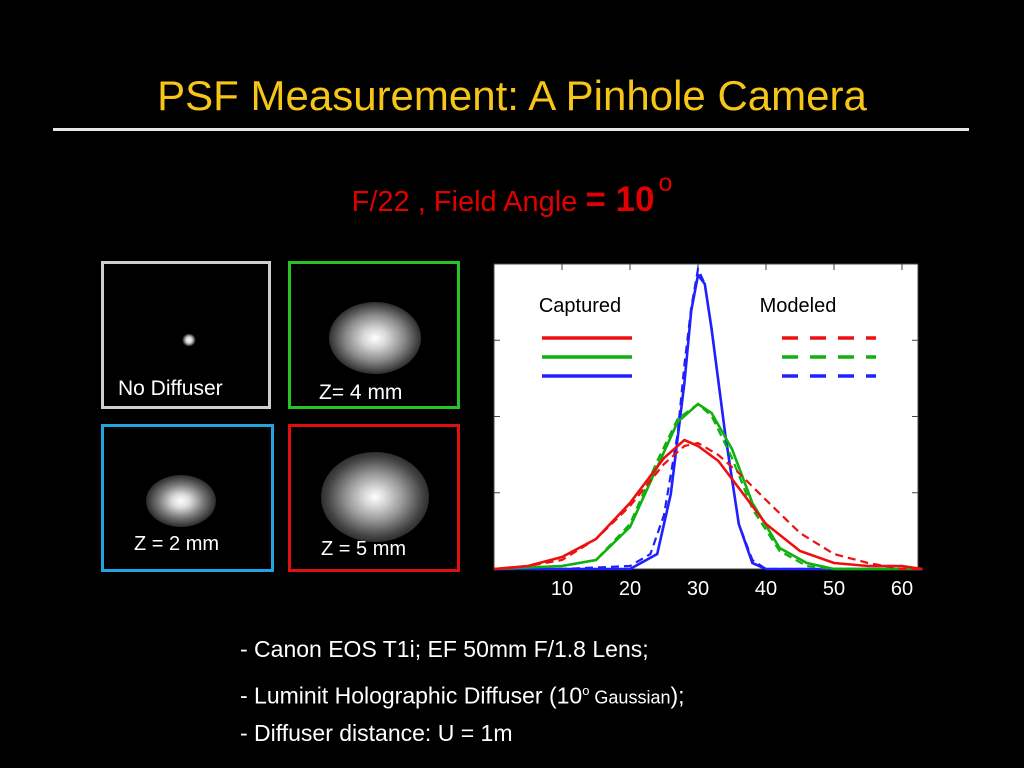 This screenshot has width=1024, height=768. Describe the element at coordinates (766, 589) in the screenshot. I see `x-tick-label: 40` at that location.